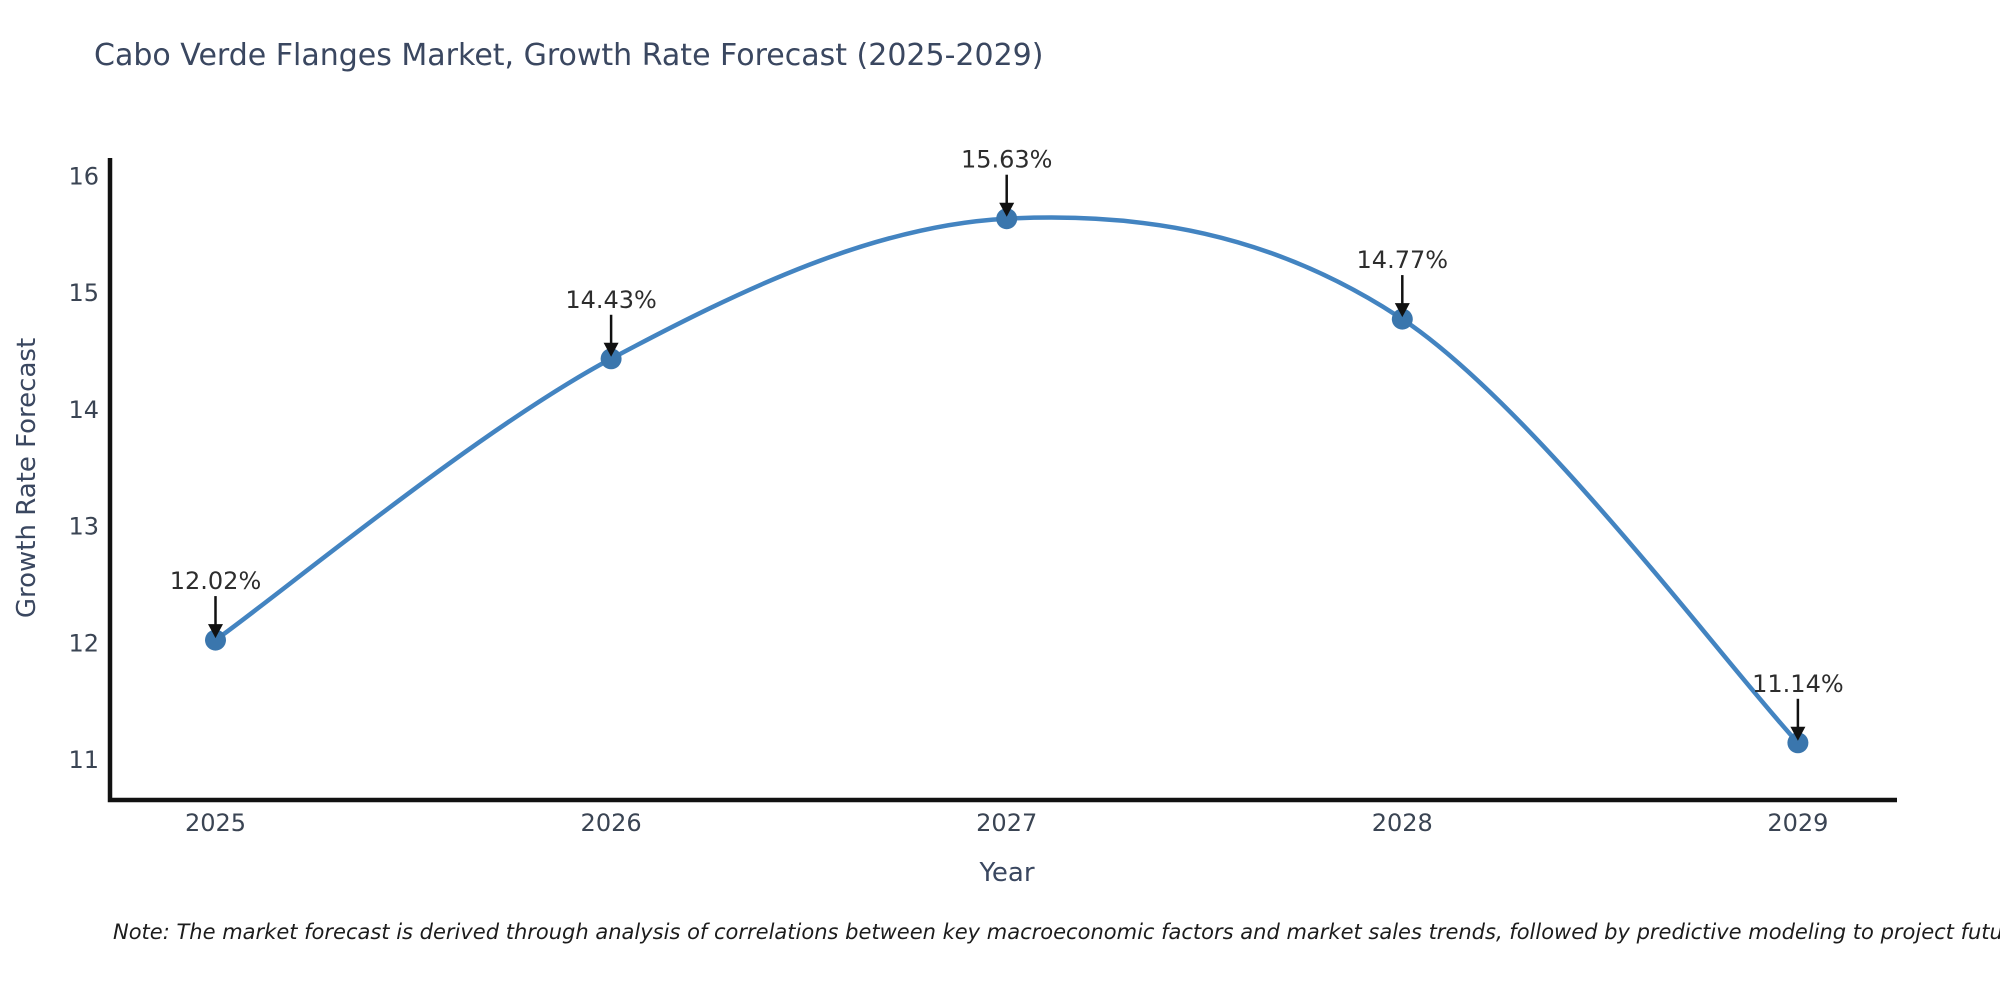  Describe the element at coordinates (1402, 823) in the screenshot. I see `x-tick-label: 2028` at that location.